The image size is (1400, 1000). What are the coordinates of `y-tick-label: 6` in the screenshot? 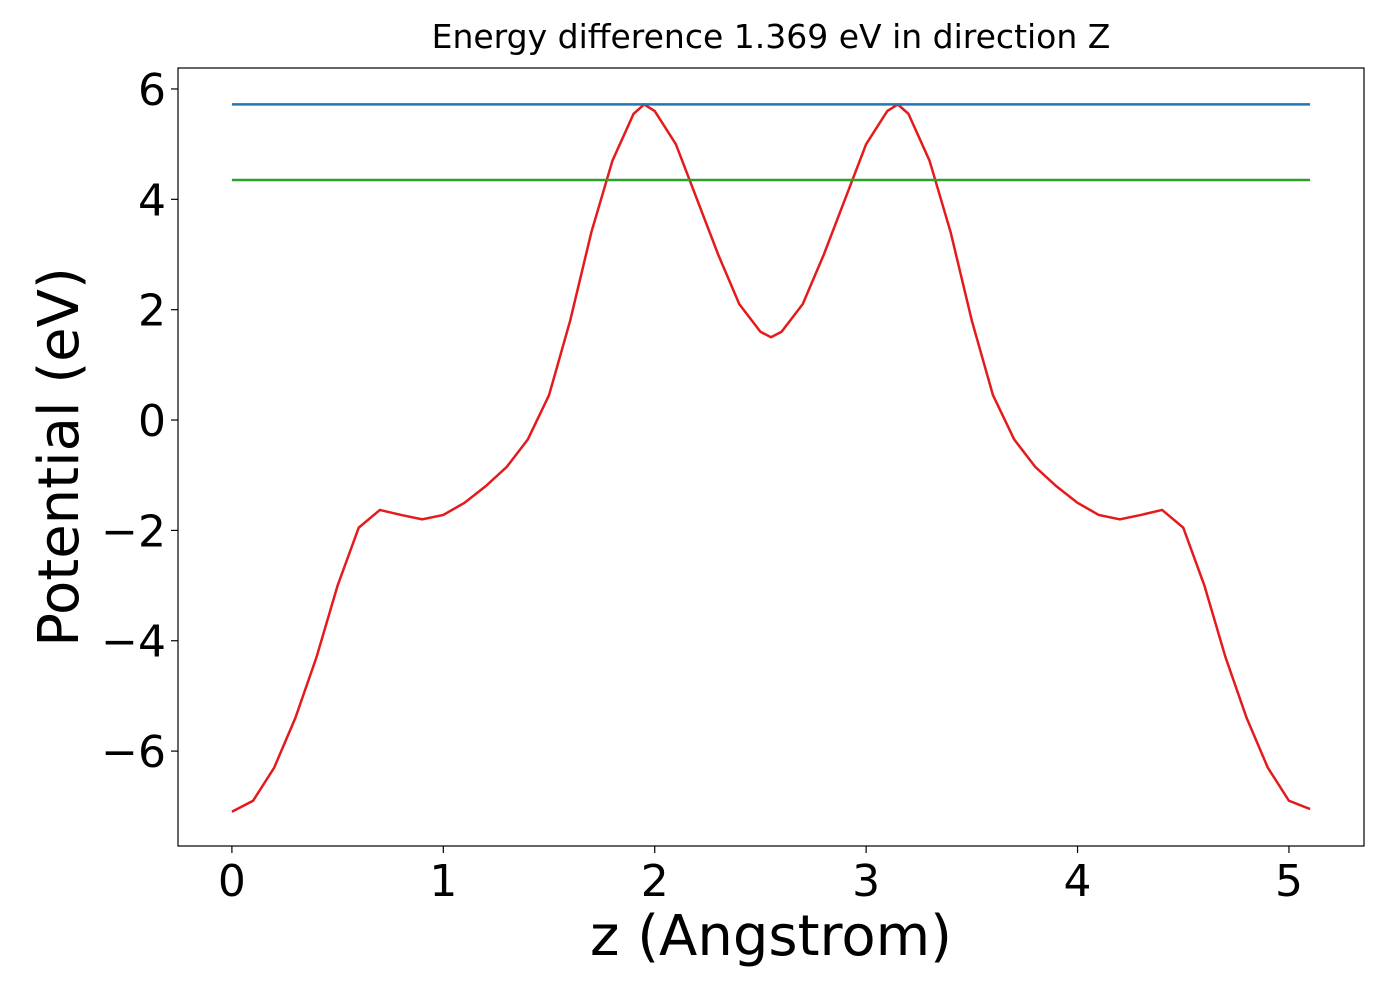 It's located at (152, 90).